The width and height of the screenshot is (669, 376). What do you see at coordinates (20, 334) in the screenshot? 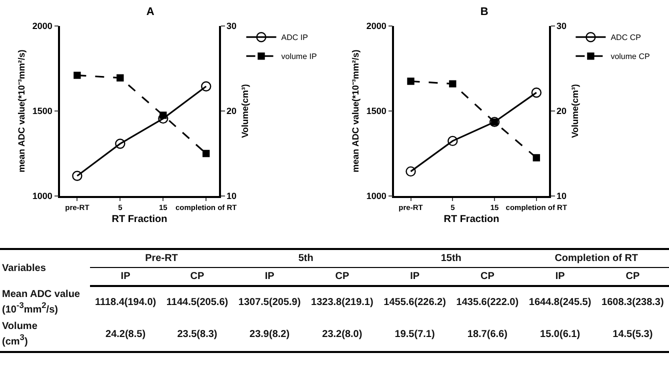
I see `text: Volume (cm$^{3}$)` at bounding box center [20, 334].